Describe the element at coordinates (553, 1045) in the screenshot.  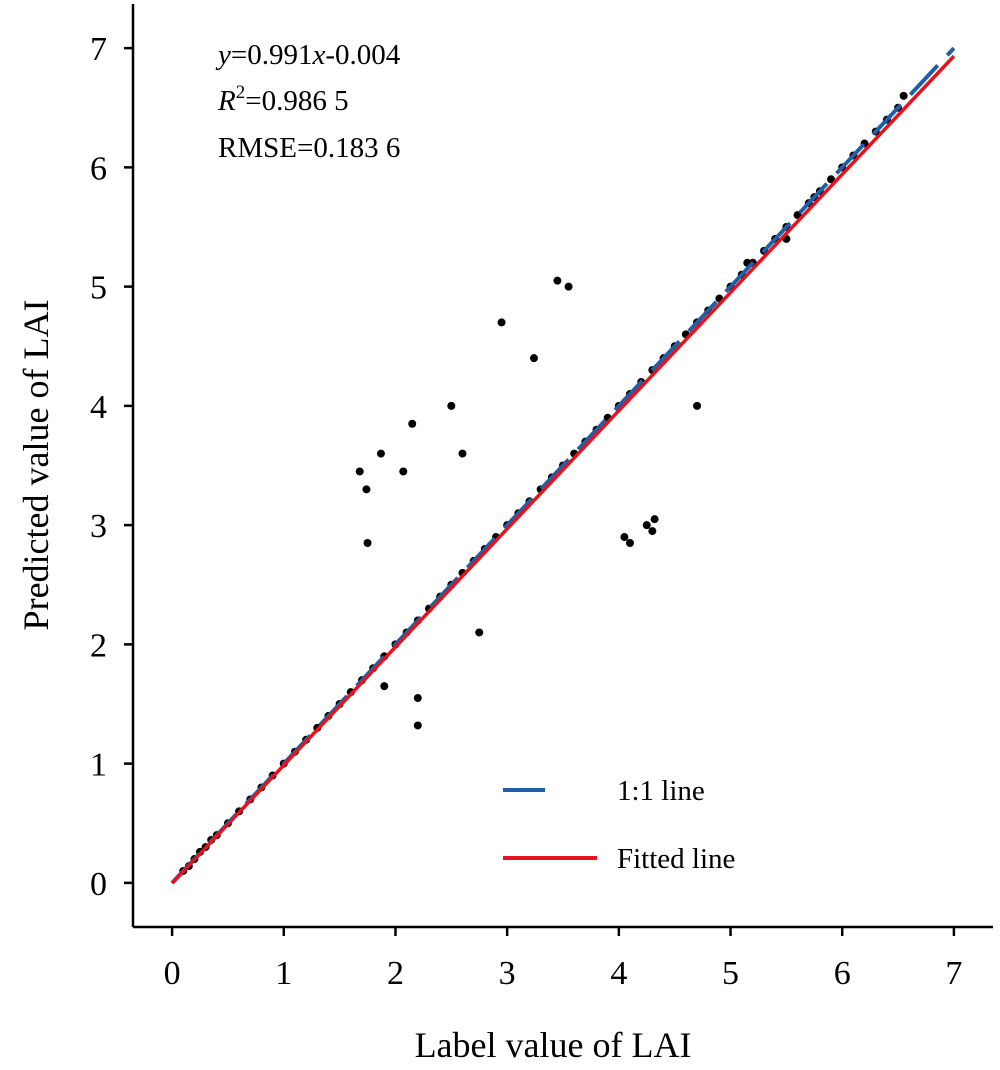
I see `x-axis-title: Label value of LAI` at that location.